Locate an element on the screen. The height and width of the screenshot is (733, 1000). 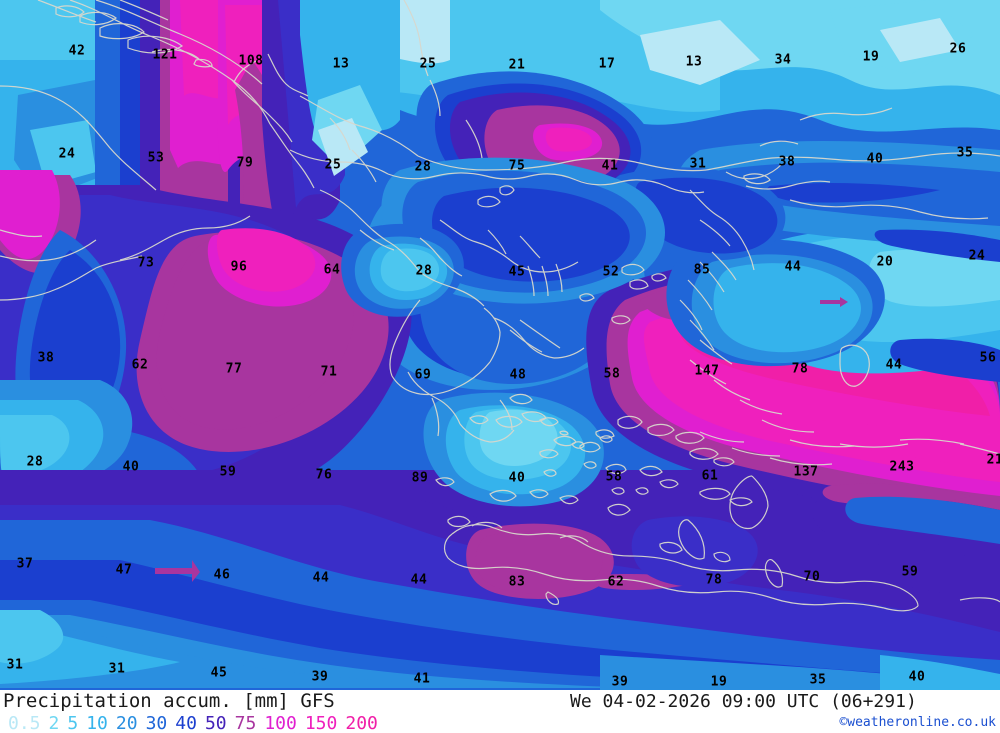
map-value-label: 26 is located at coordinates (958, 49).